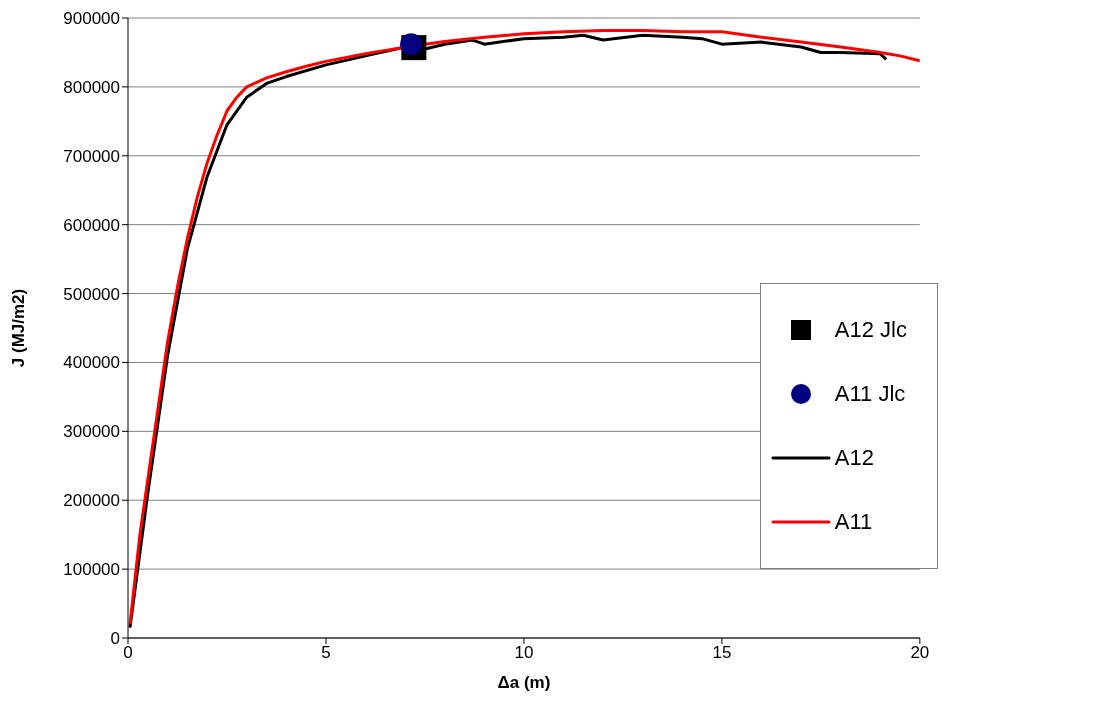 The width and height of the screenshot is (1111, 713). I want to click on legend-label: A11 Jlc, so click(870, 394).